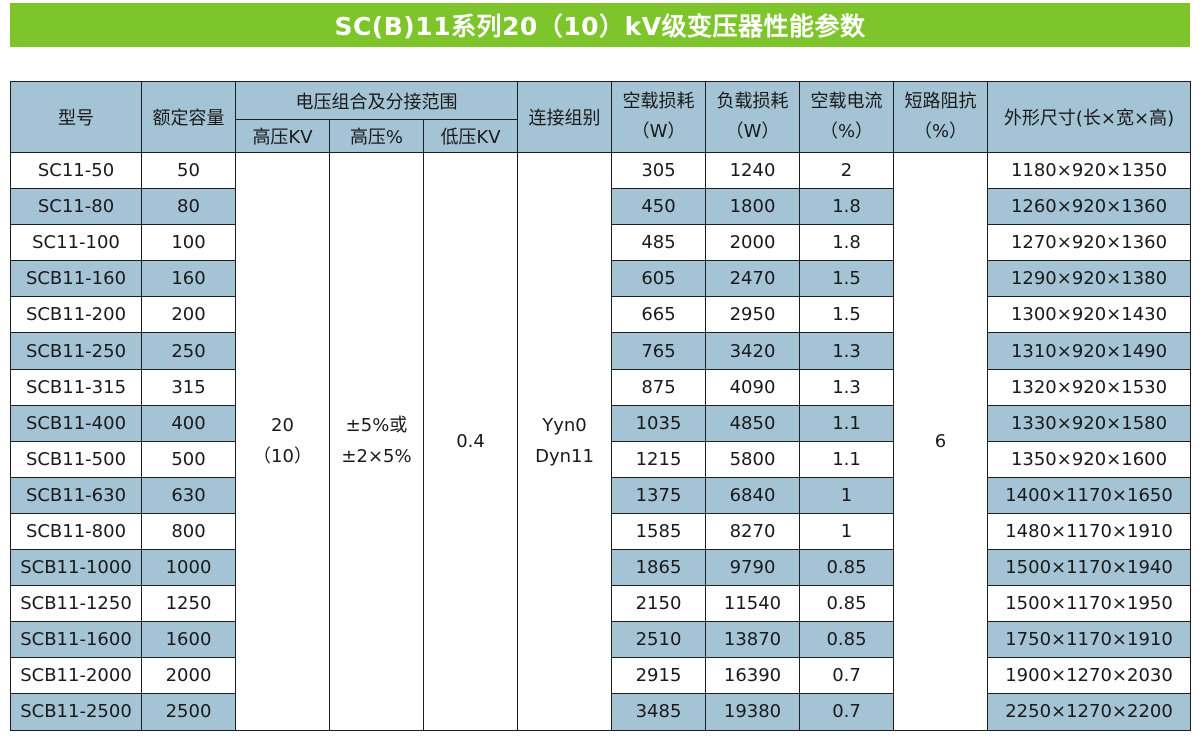 This screenshot has width=1200, height=750. Describe the element at coordinates (601, 207) in the screenshot. I see `table-row: SC11-80 80 450 1800 1.8 1260×920×1360` at that location.